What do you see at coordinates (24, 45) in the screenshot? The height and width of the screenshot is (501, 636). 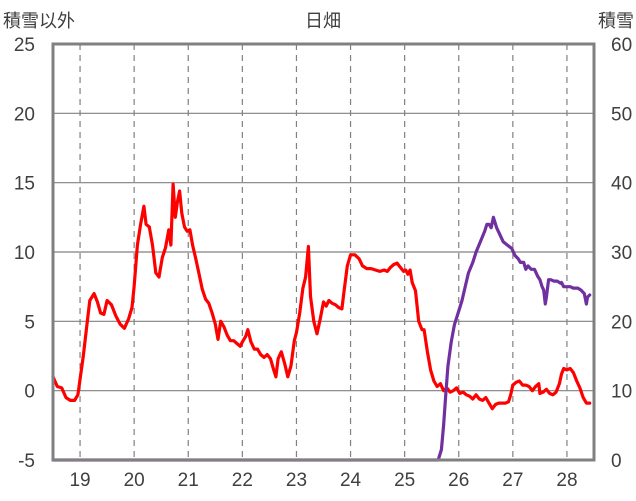 I see `y-left-tick-label: 25` at bounding box center [24, 45].